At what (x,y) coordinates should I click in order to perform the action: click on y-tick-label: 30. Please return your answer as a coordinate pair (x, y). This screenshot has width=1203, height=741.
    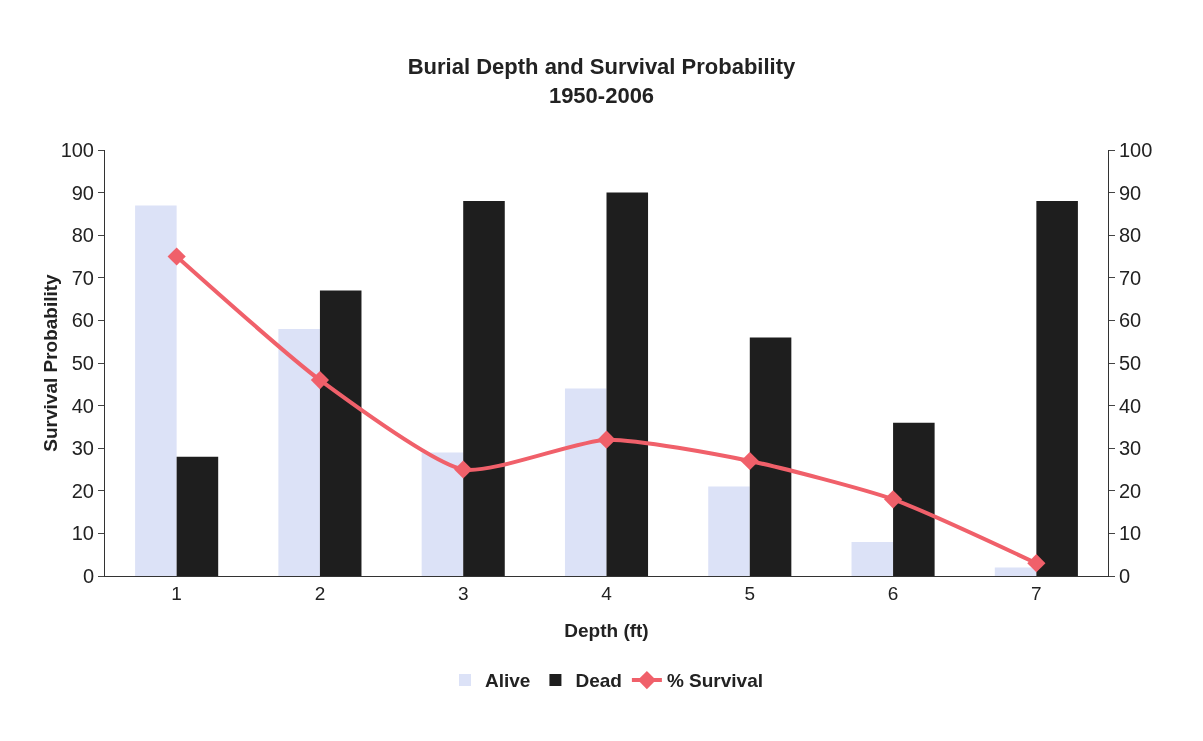
    Looking at the image, I should click on (82, 448).